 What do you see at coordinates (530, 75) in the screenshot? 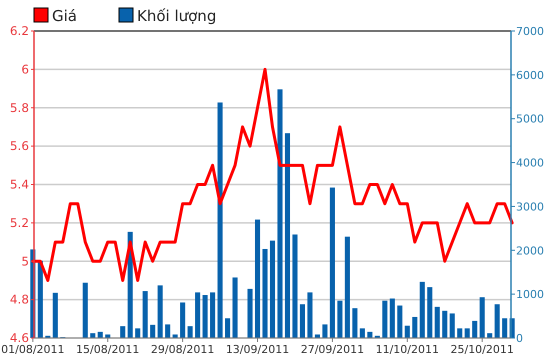
I see `y2-tick-label: 6000` at bounding box center [530, 75].